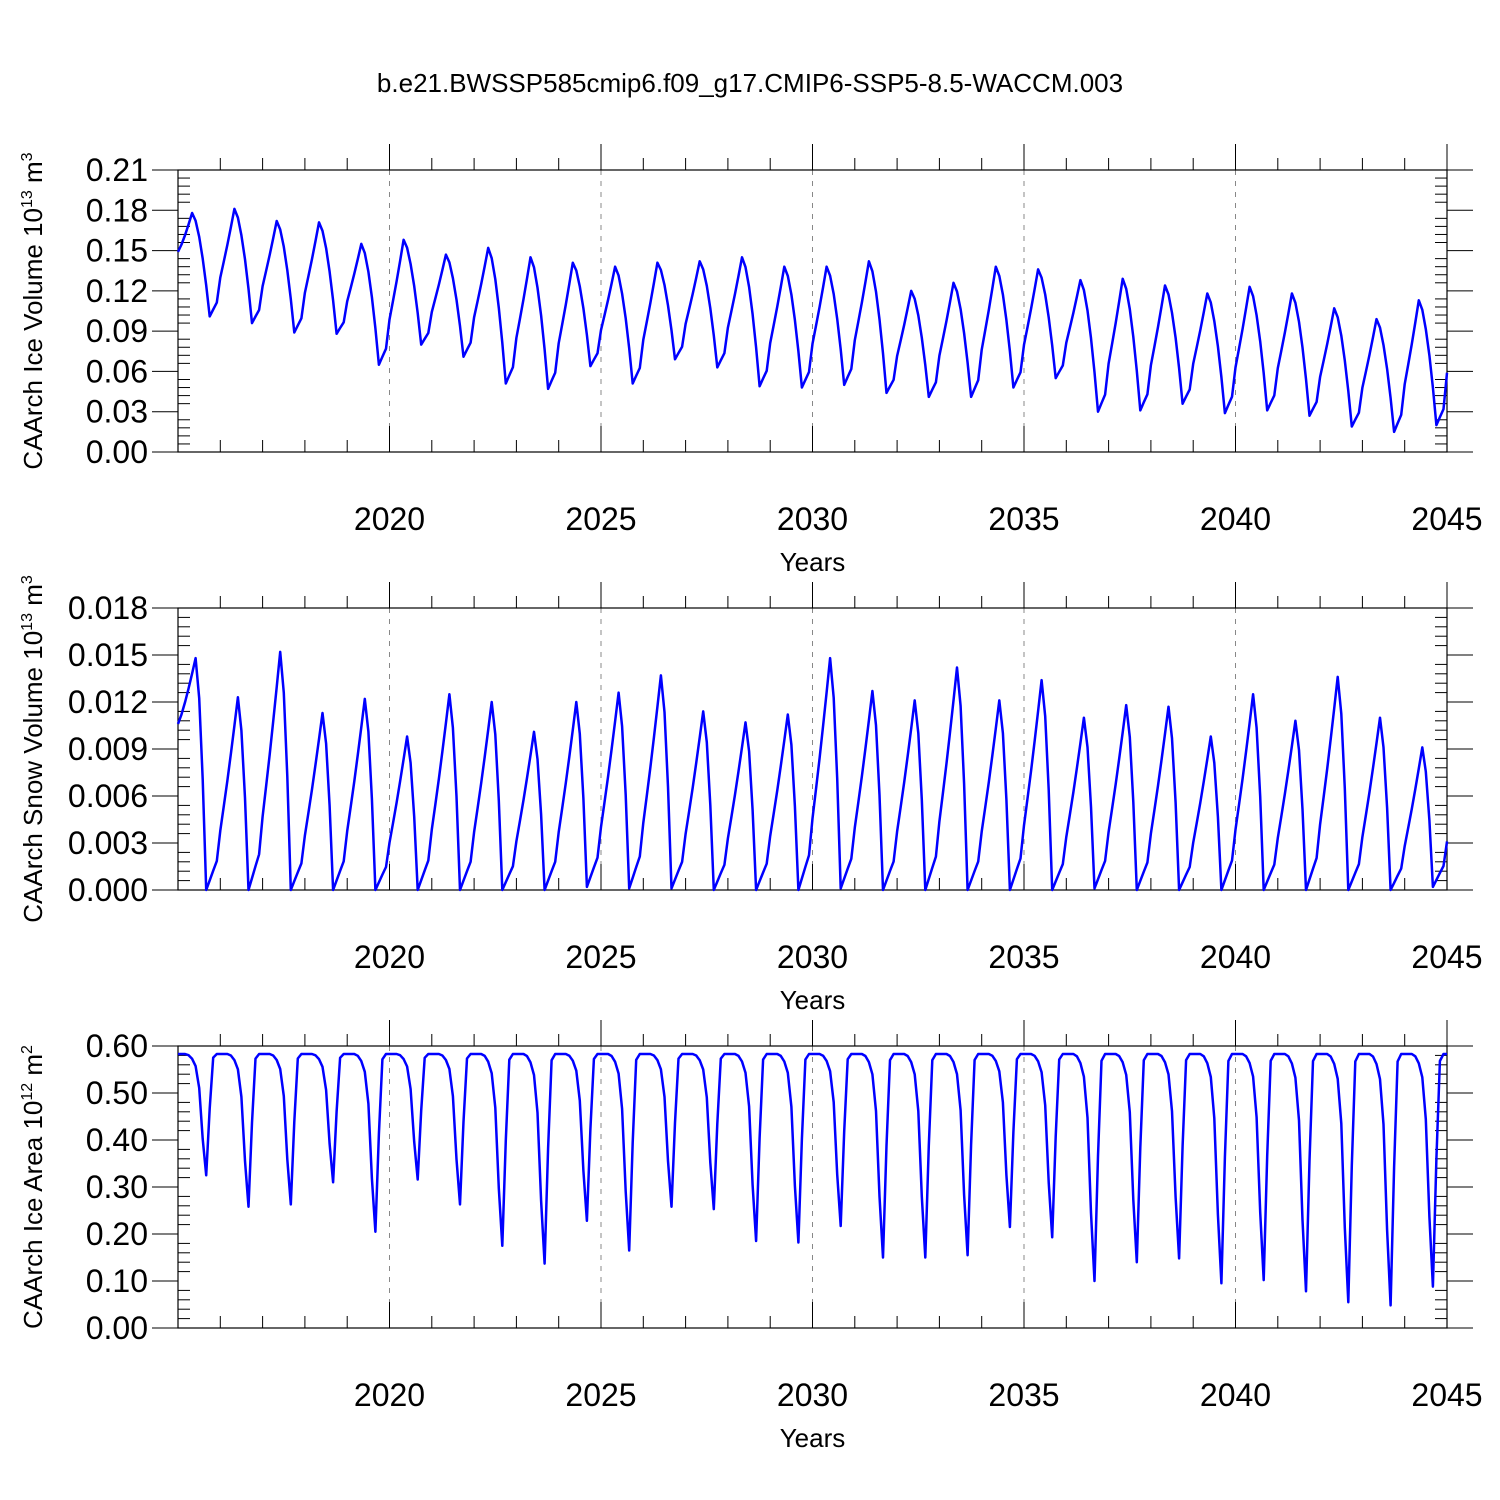 Image resolution: width=1500 pixels, height=1500 pixels. Describe the element at coordinates (108, 749) in the screenshot. I see `y-tick-label: 0.009` at that location.